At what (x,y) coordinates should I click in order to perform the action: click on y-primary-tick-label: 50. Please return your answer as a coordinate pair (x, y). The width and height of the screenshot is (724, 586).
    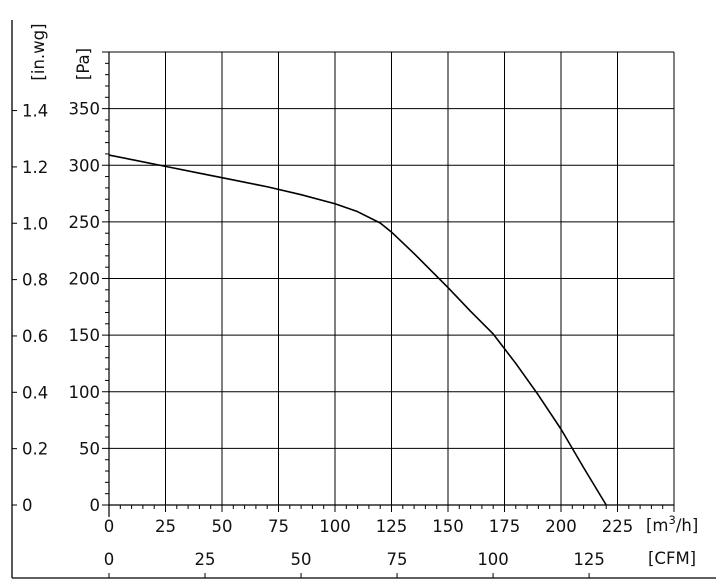
    Looking at the image, I should click on (89, 448).